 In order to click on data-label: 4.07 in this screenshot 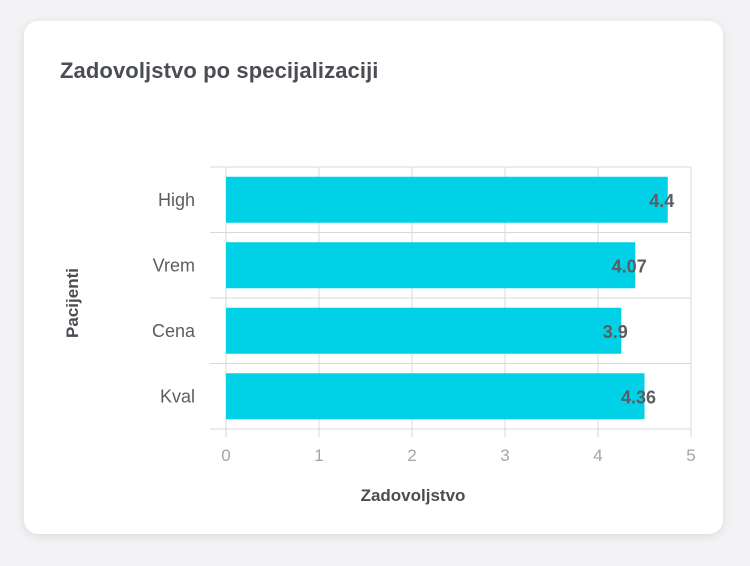, I will do `click(629, 266)`.